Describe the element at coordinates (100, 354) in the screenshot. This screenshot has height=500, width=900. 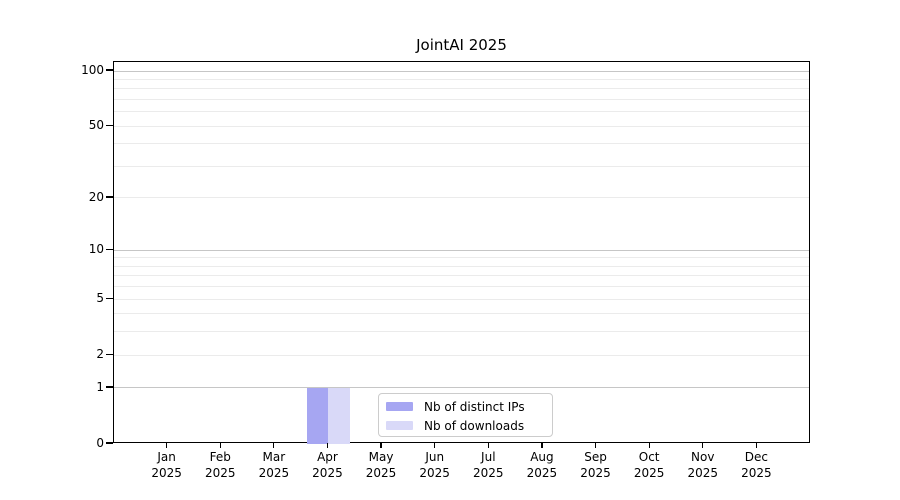
I see `y-axis-tick-label: 2` at that location.